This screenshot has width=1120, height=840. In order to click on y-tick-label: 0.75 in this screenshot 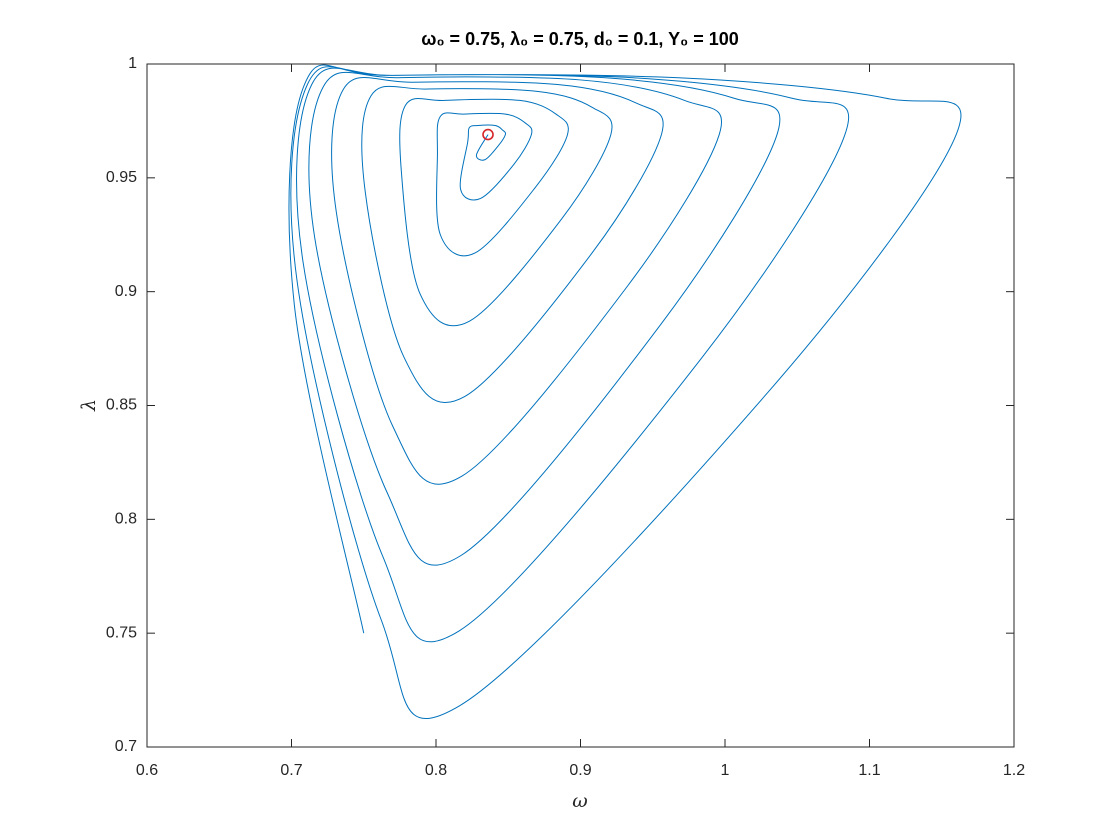, I will do `click(121, 632)`.